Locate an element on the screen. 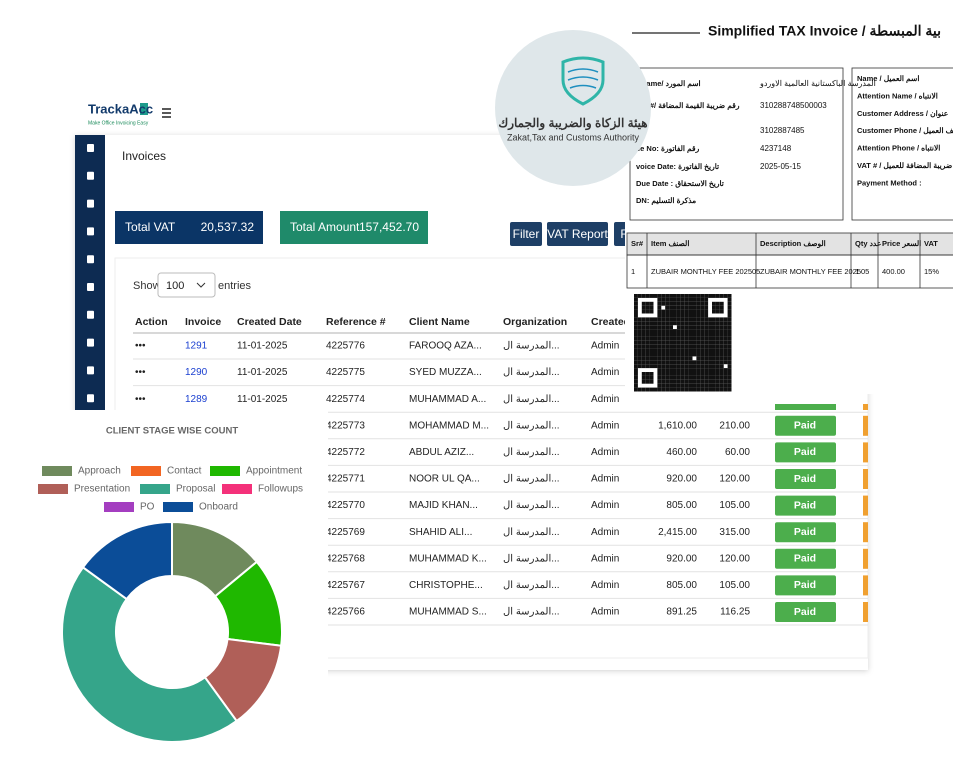 The height and width of the screenshot is (773, 953). cell-vat: 105.00 is located at coordinates (734, 585).